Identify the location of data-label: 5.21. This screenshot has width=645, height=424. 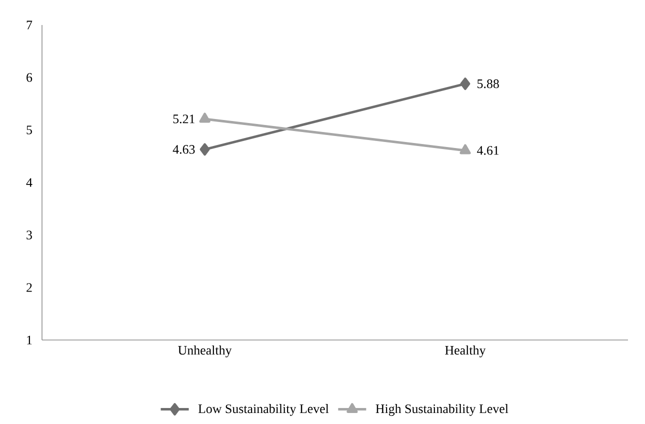
(183, 119).